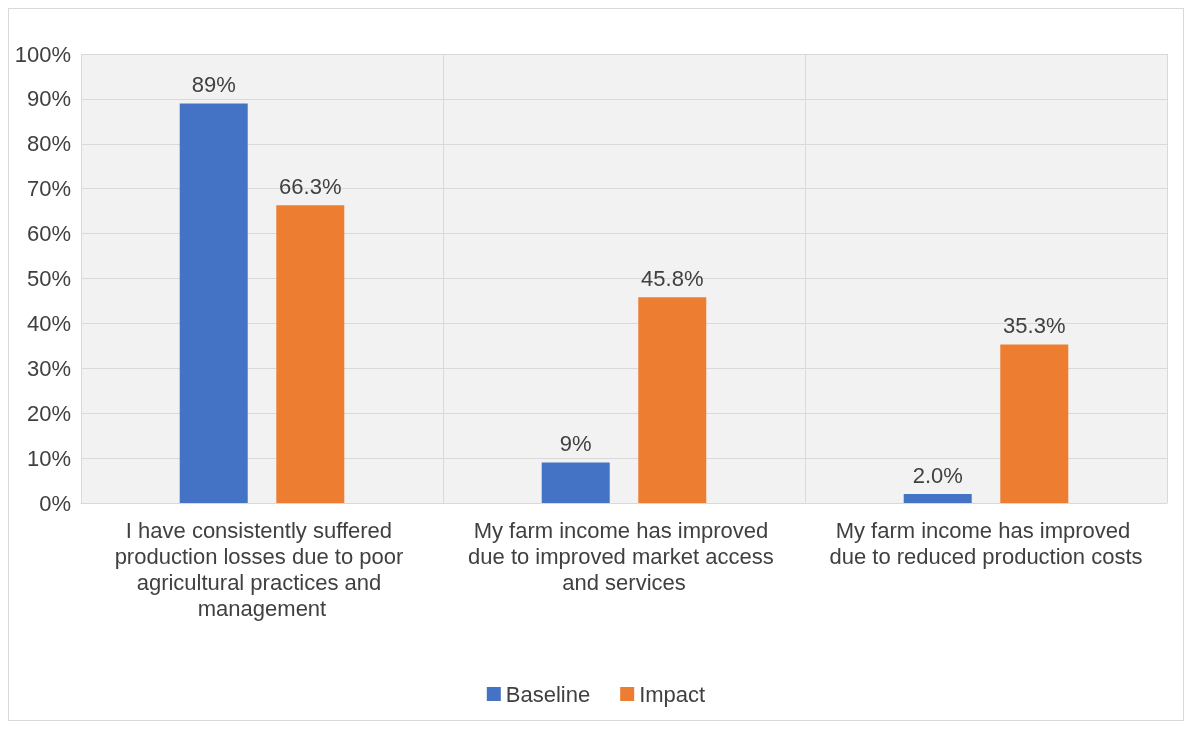 This screenshot has height=729, width=1192. I want to click on y-tick-label: 30%, so click(48, 368).